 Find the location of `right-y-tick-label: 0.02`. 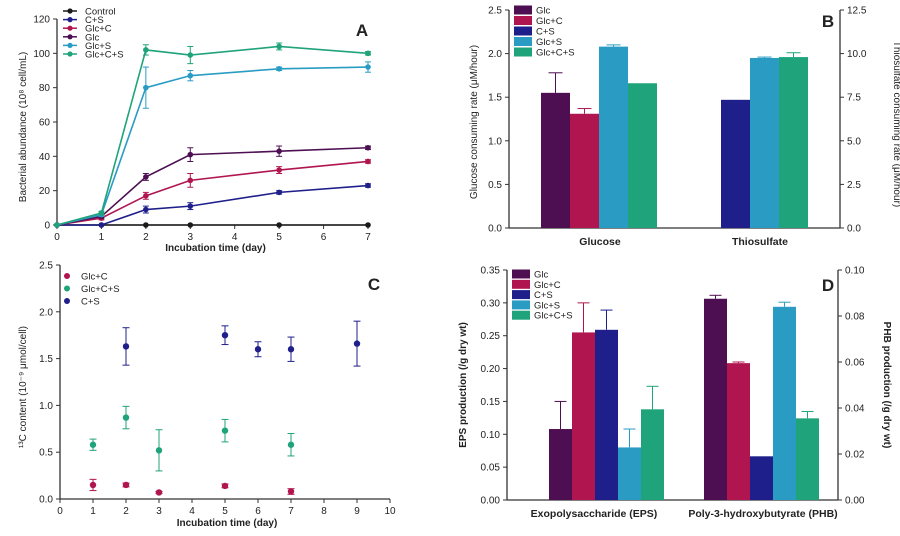

right-y-tick-label: 0.02 is located at coordinates (855, 455).